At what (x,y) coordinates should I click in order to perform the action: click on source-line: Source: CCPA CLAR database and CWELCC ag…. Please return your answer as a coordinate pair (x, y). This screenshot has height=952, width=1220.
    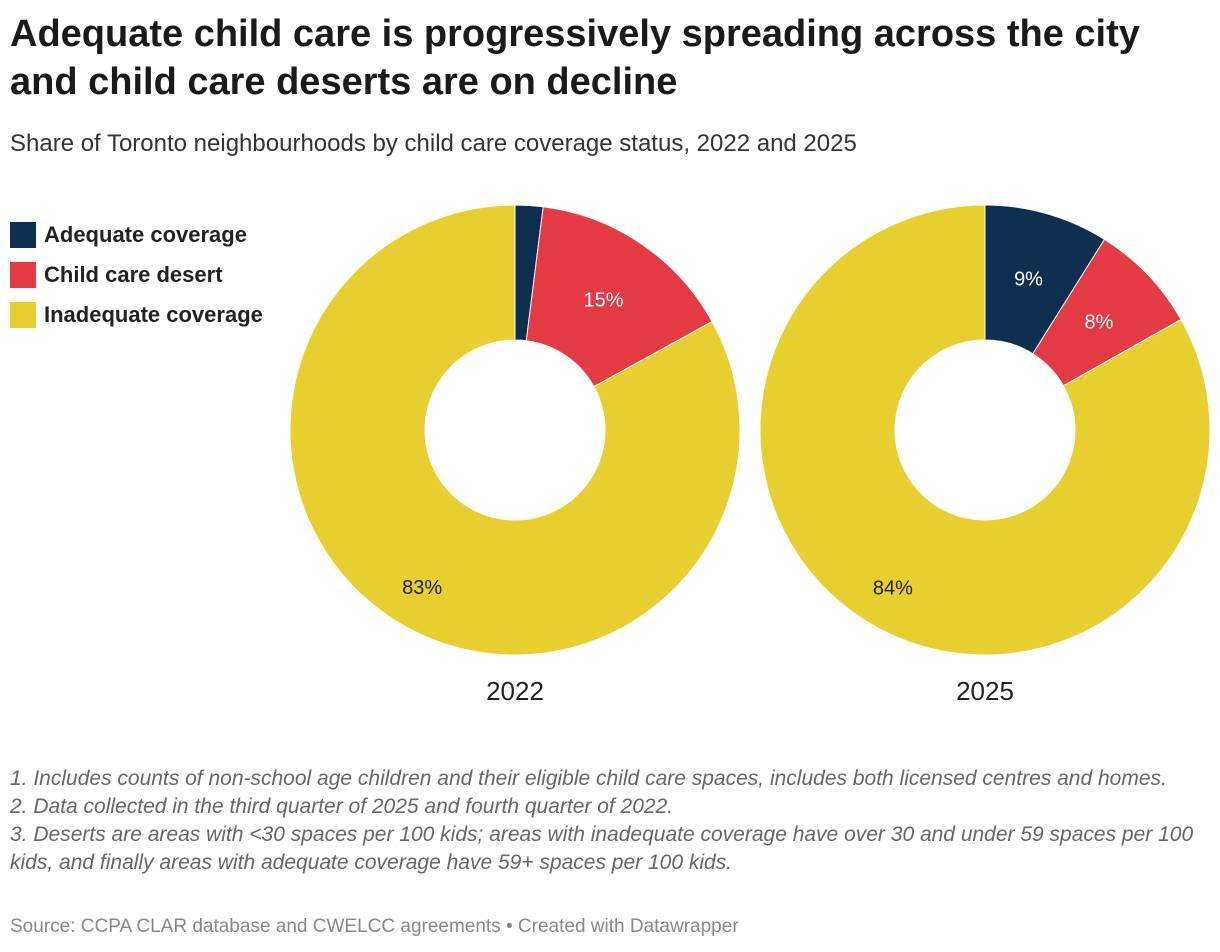
    Looking at the image, I should click on (374, 926).